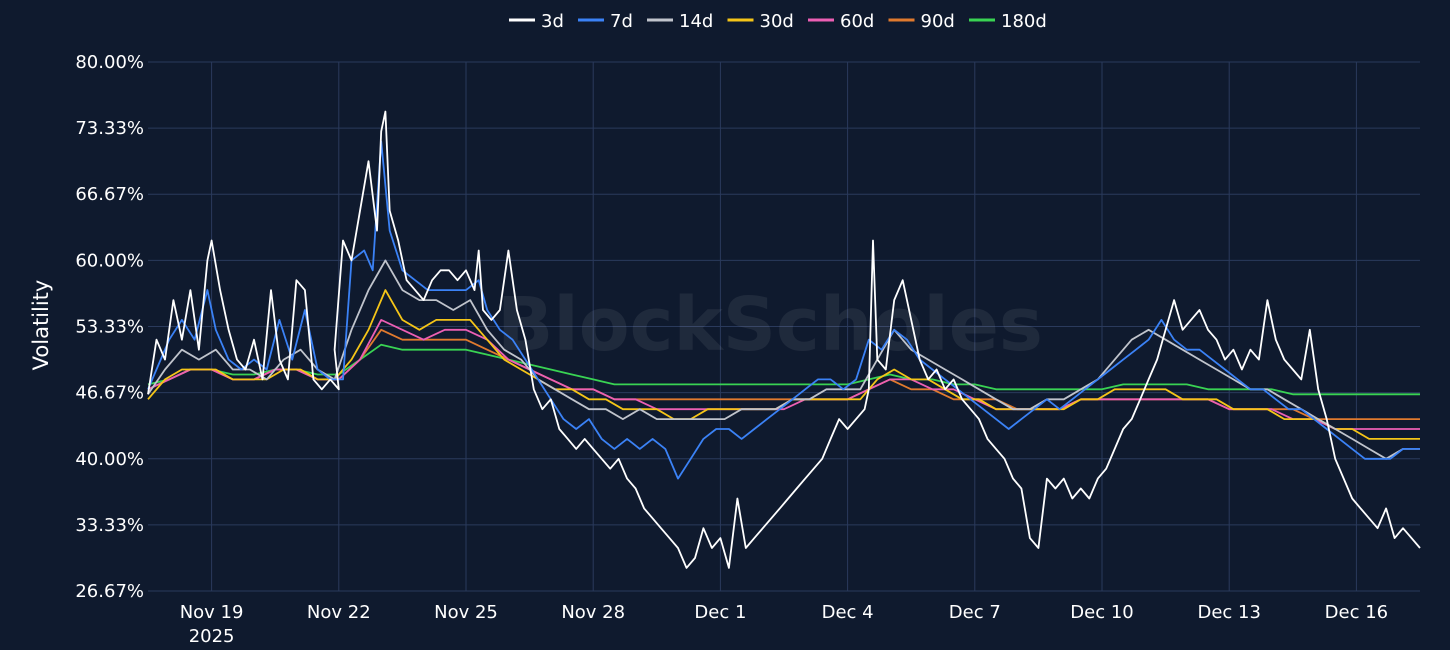  I want to click on legend-item-3d: 3d, so click(536, 21).